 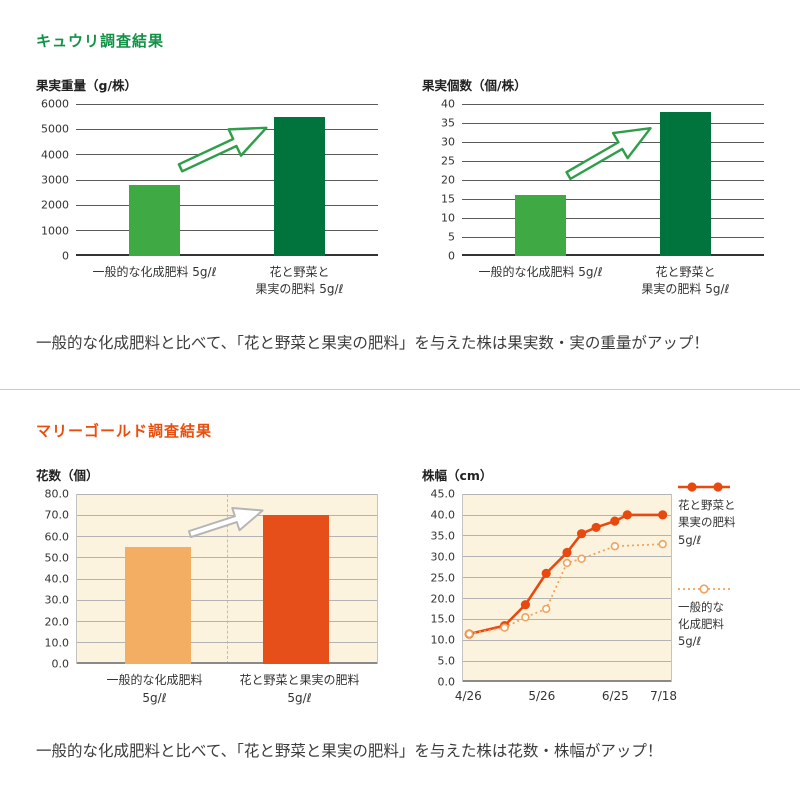 I want to click on chart-title: 果実重量（g/株）, so click(x=87, y=85).